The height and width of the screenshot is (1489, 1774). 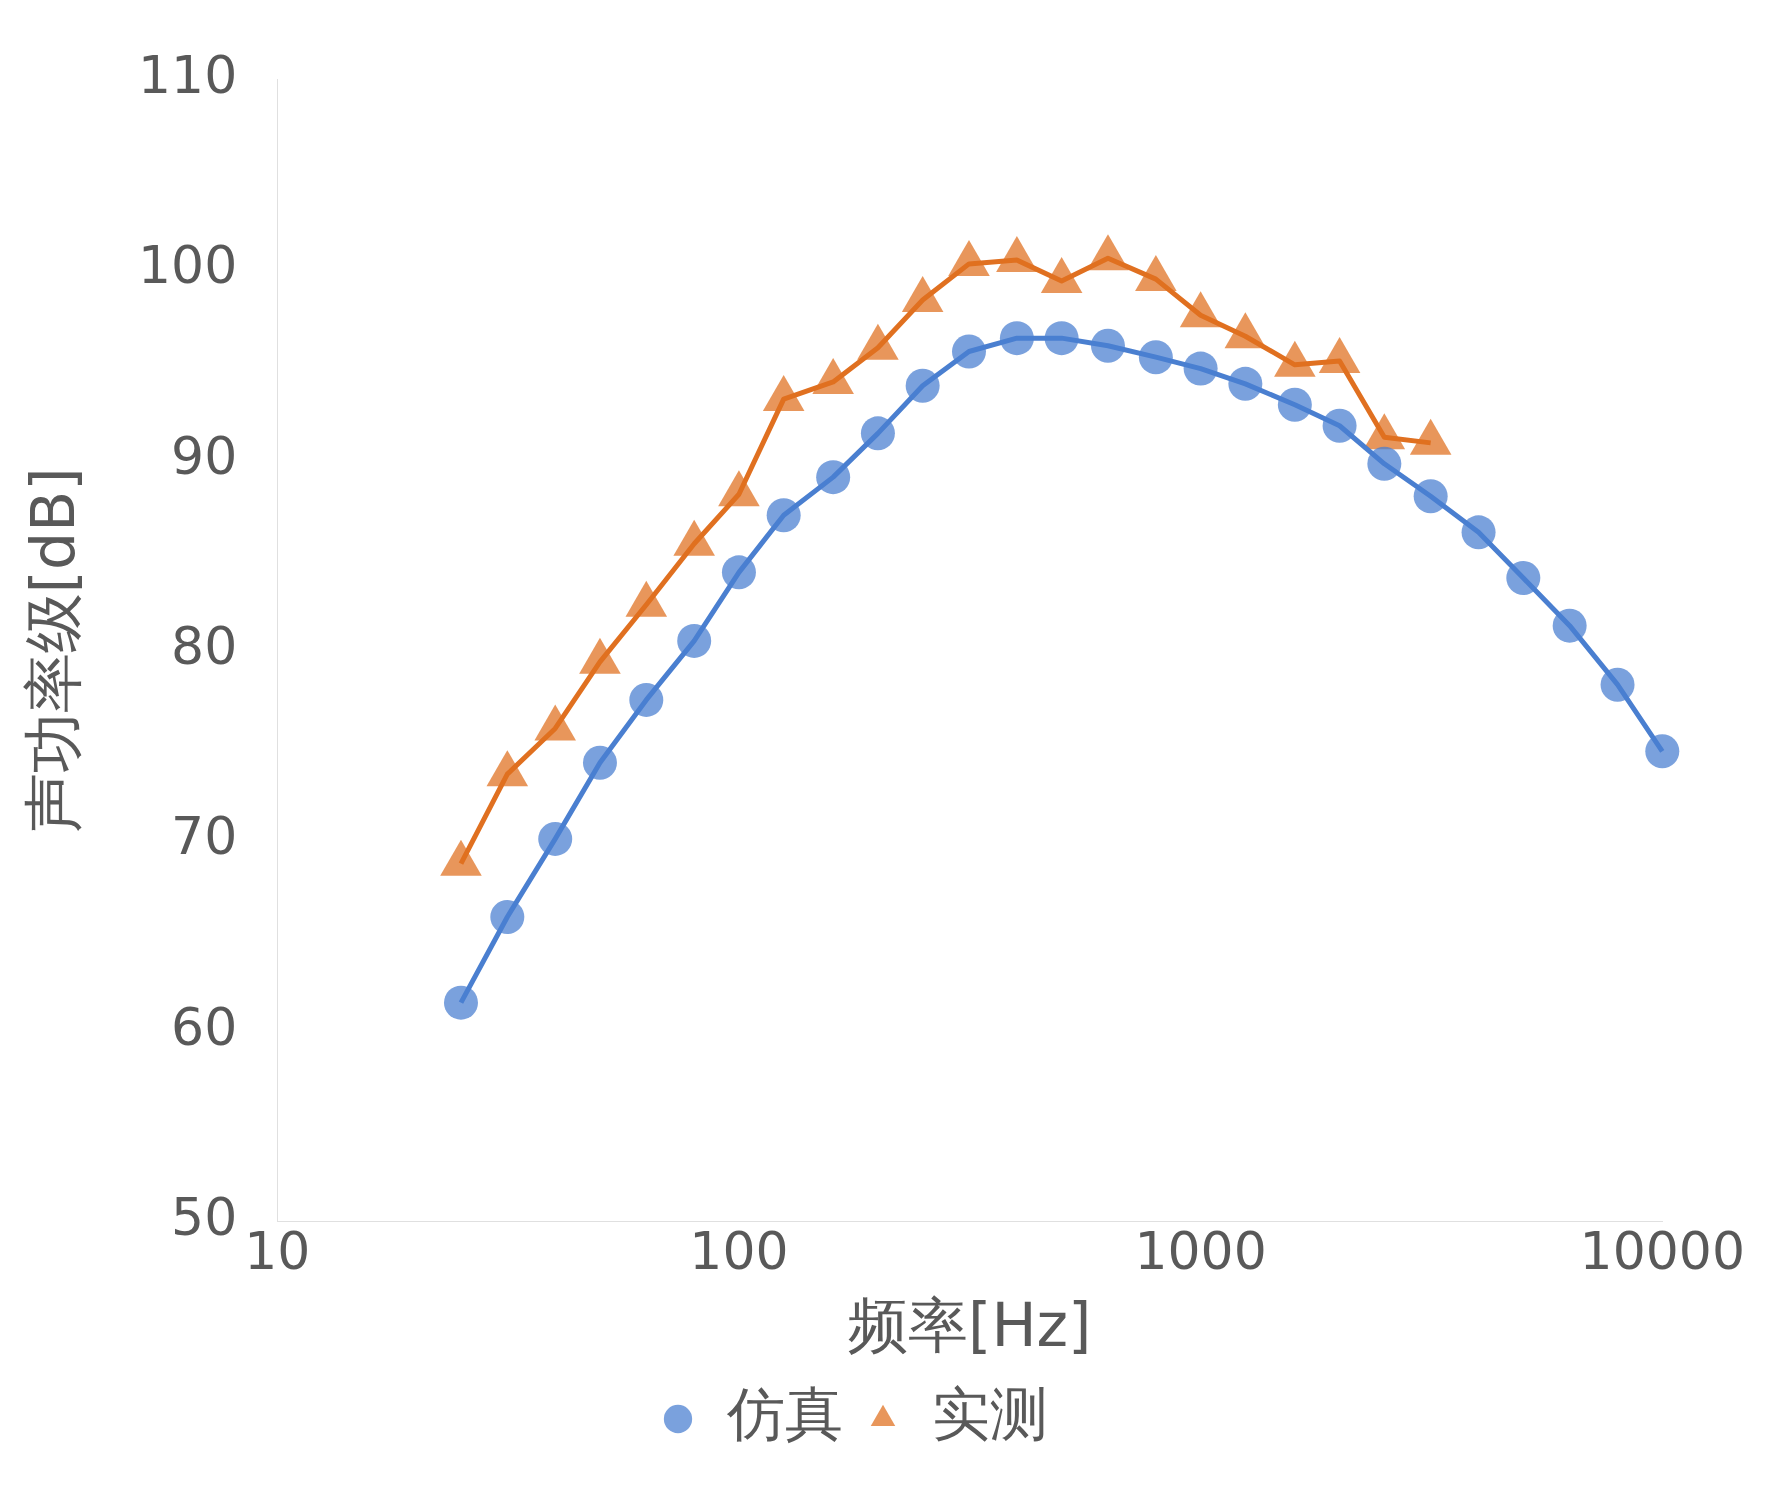 What do you see at coordinates (970, 1324) in the screenshot?
I see `x-axis-title: 频率[Hz]` at bounding box center [970, 1324].